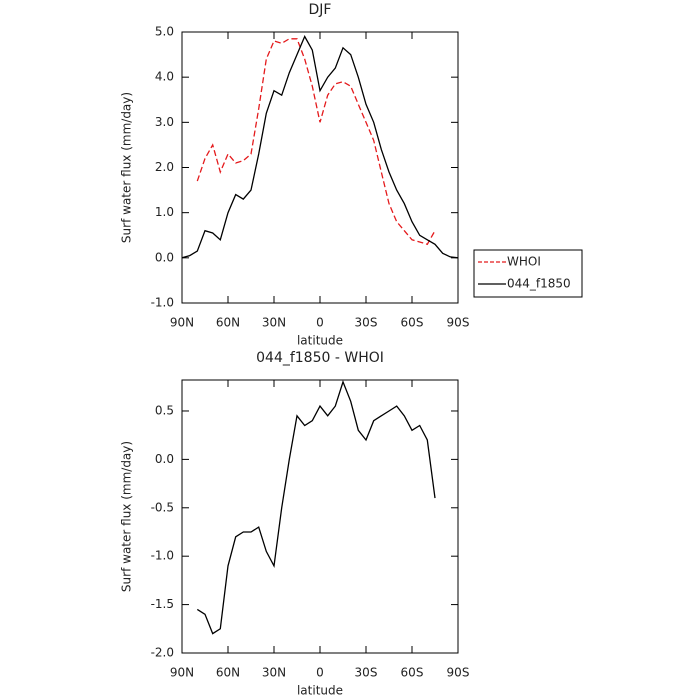 The width and height of the screenshot is (700, 700). I want to click on y-tick-label: 5.0, so click(164, 32).